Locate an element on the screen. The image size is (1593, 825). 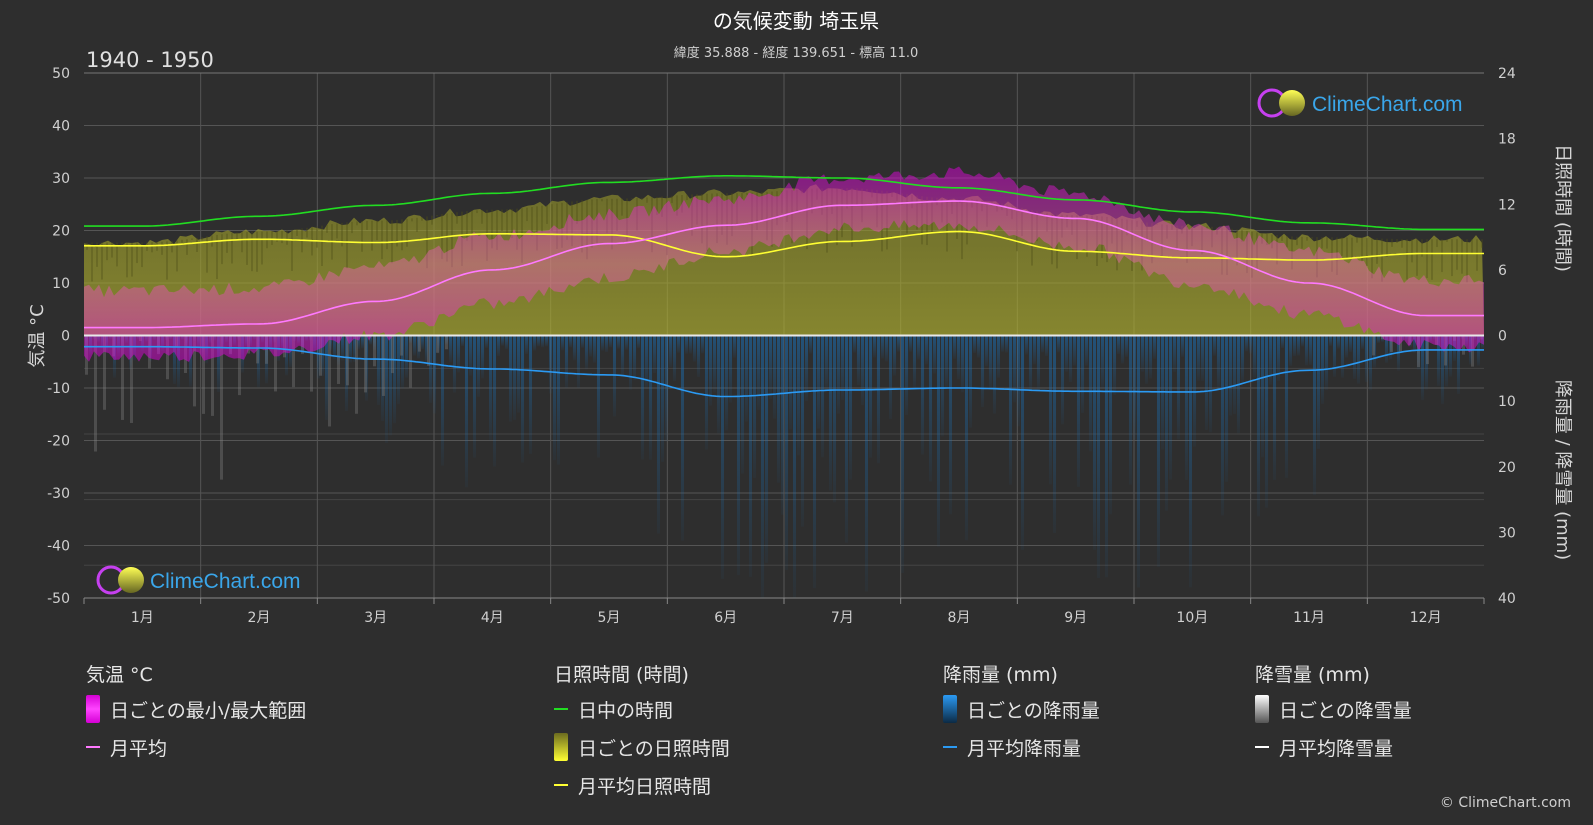
legend-title-snow: 降雪量 (mm) is located at coordinates (1312, 675).